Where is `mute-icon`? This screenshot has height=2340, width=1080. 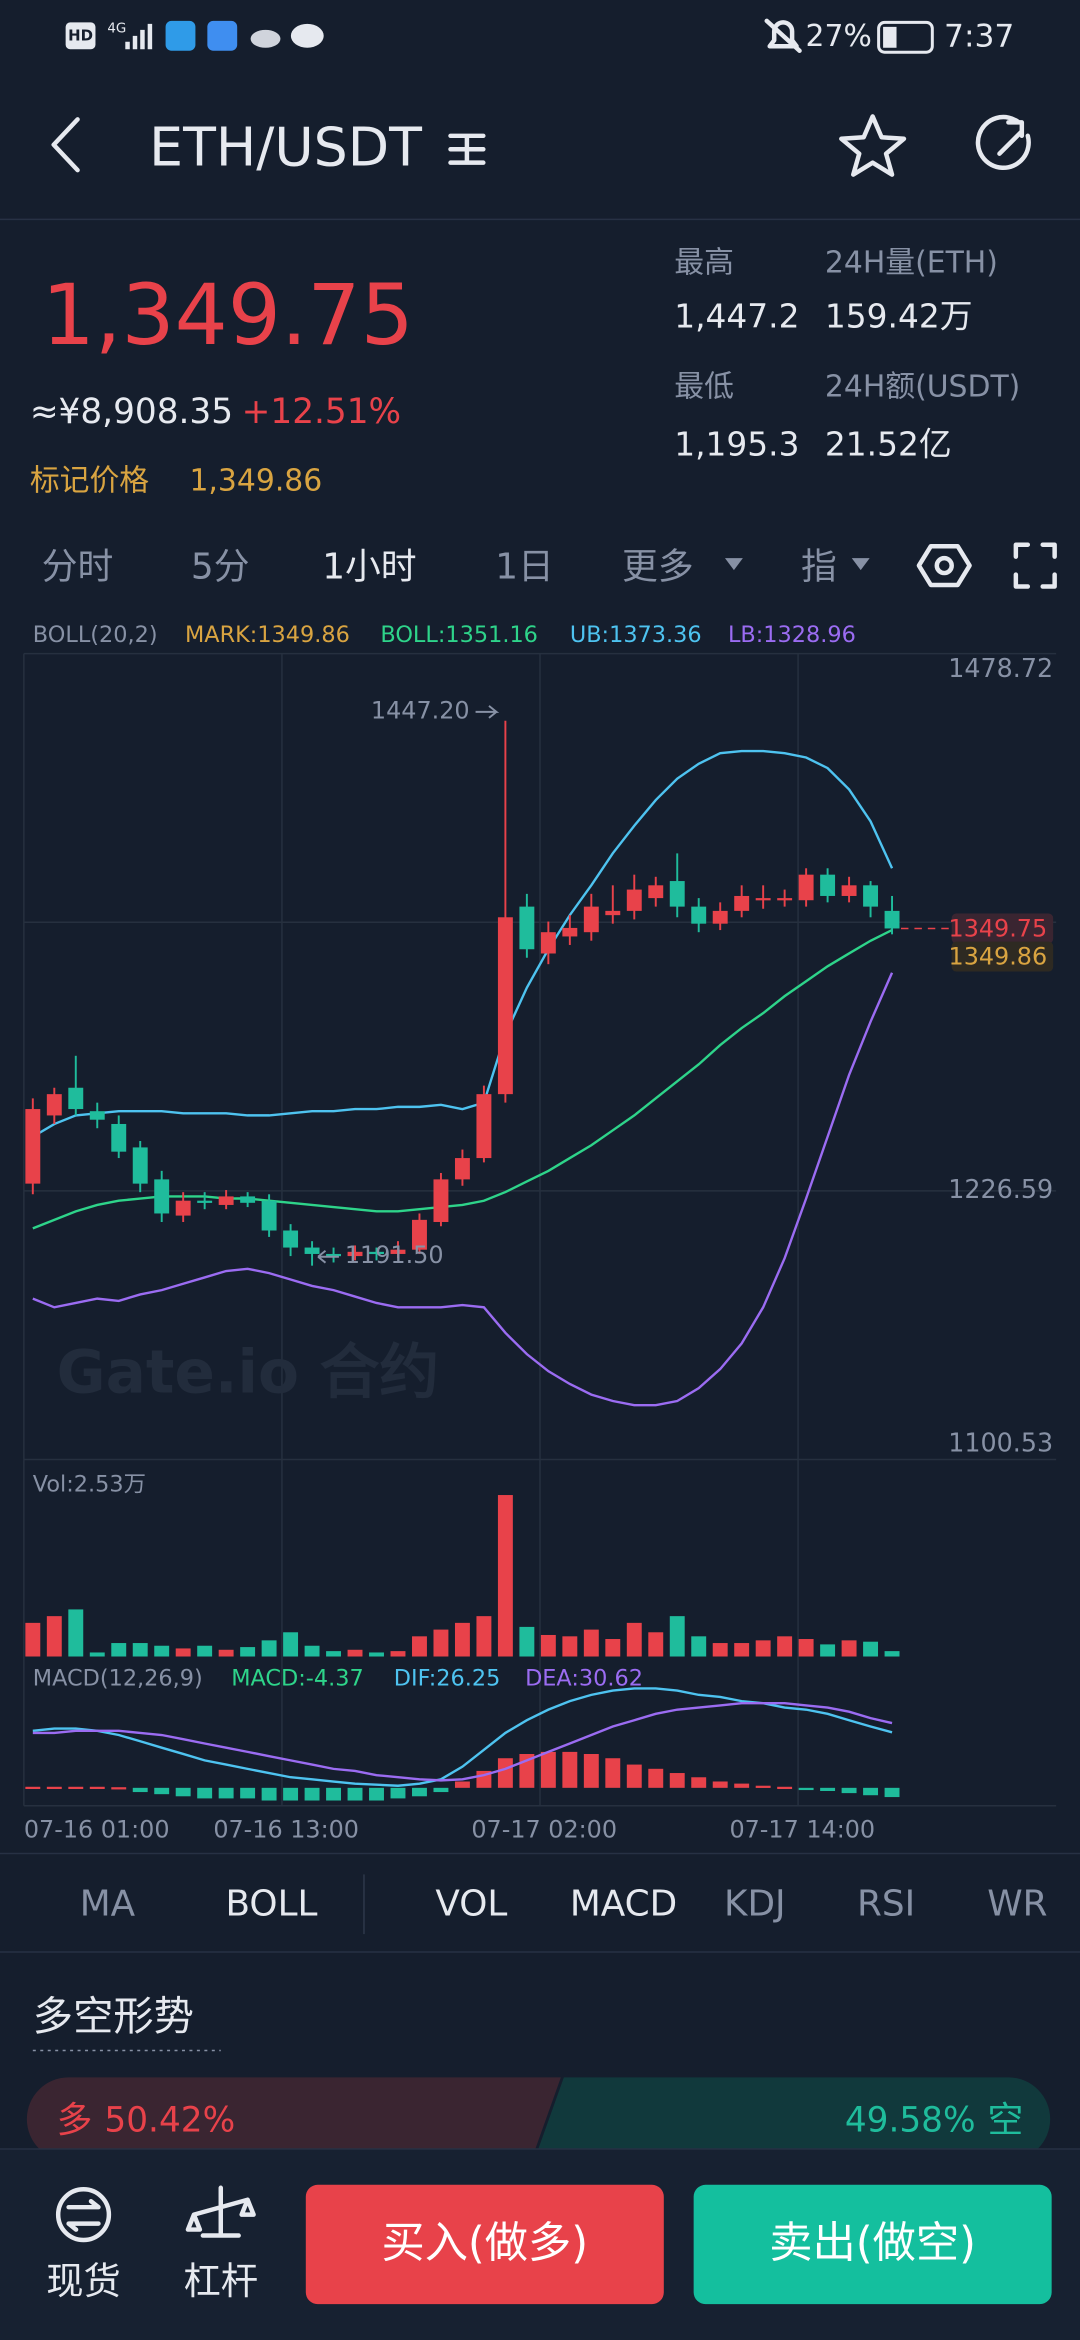 mute-icon is located at coordinates (783, 35).